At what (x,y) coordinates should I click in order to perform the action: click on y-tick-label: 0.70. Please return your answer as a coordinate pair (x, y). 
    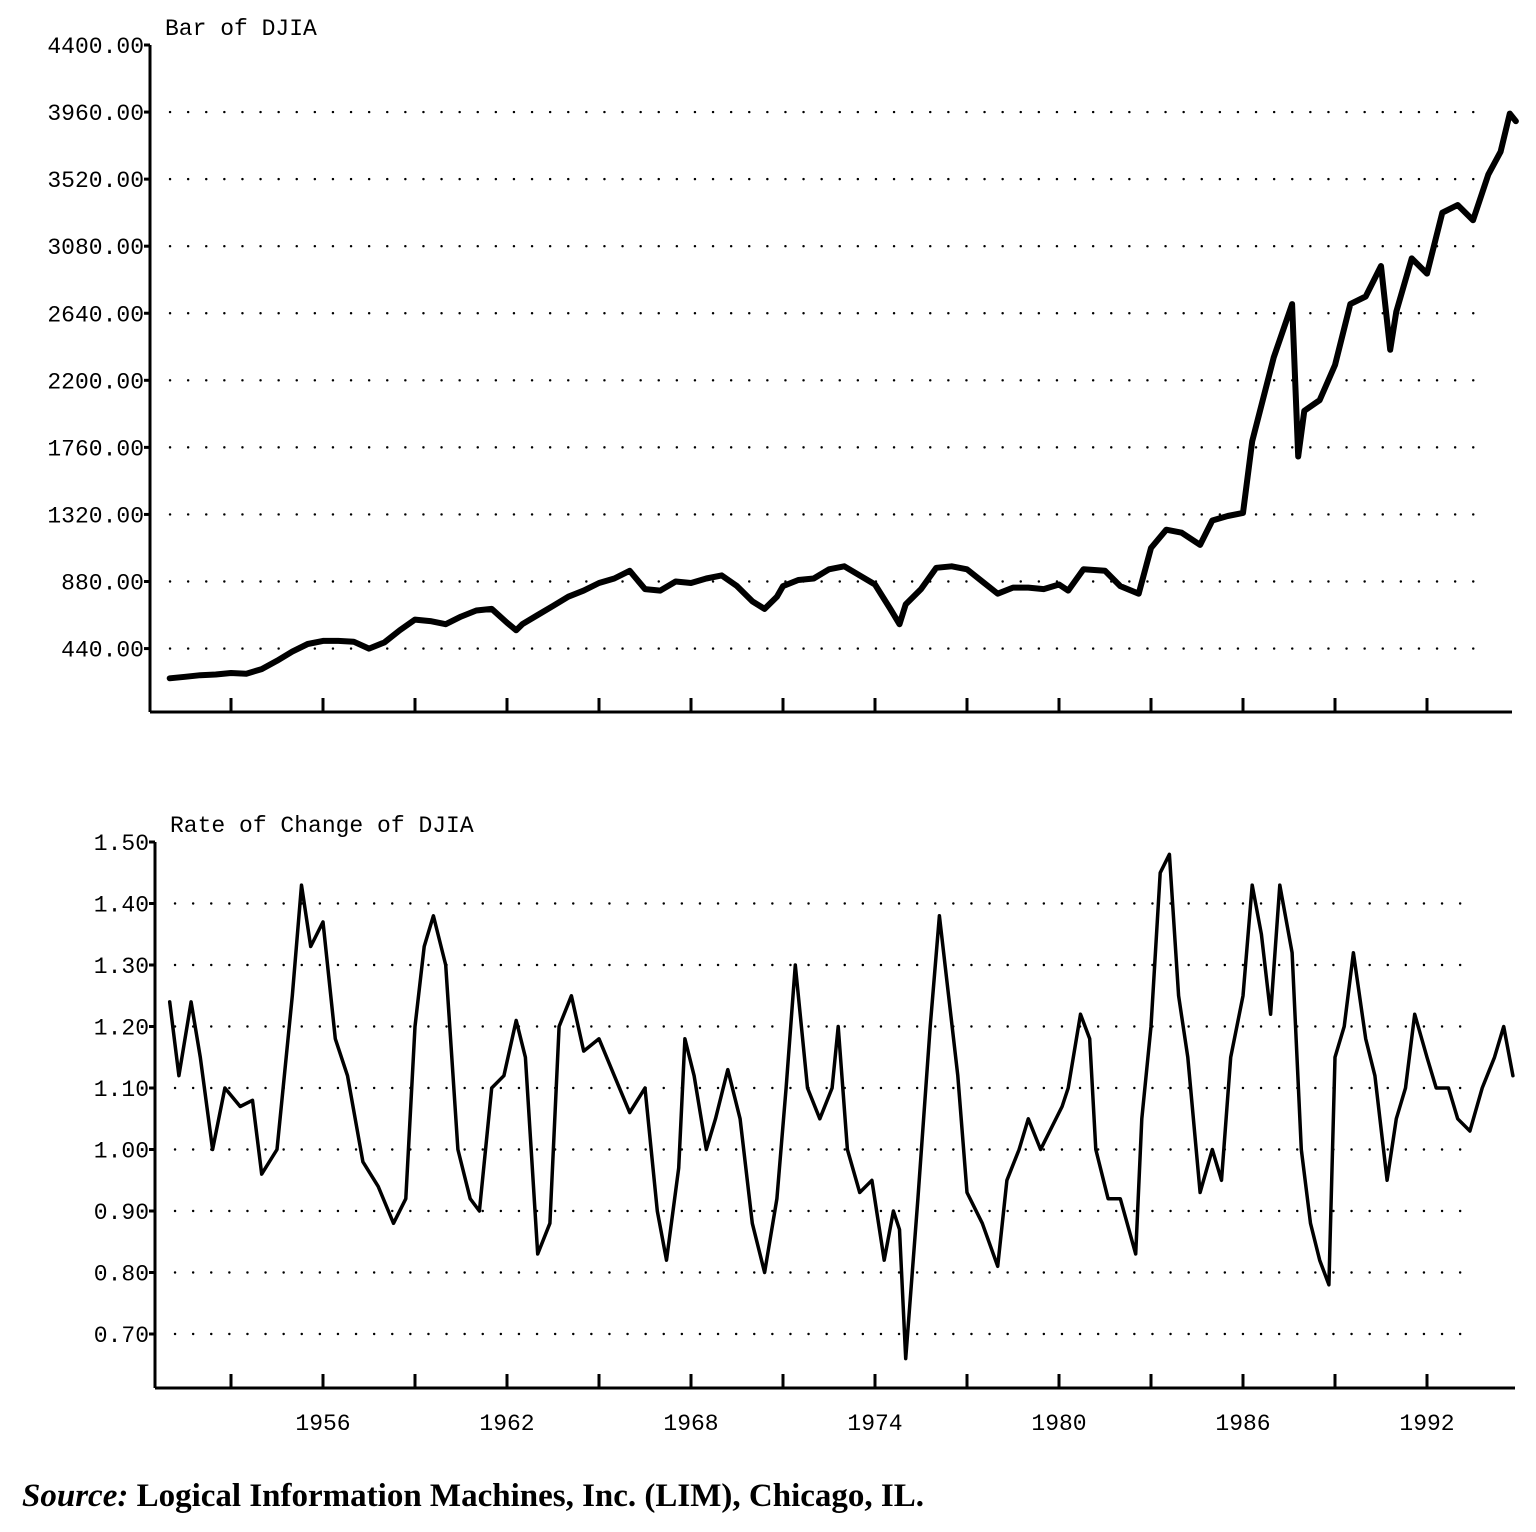
    Looking at the image, I should click on (121, 1336).